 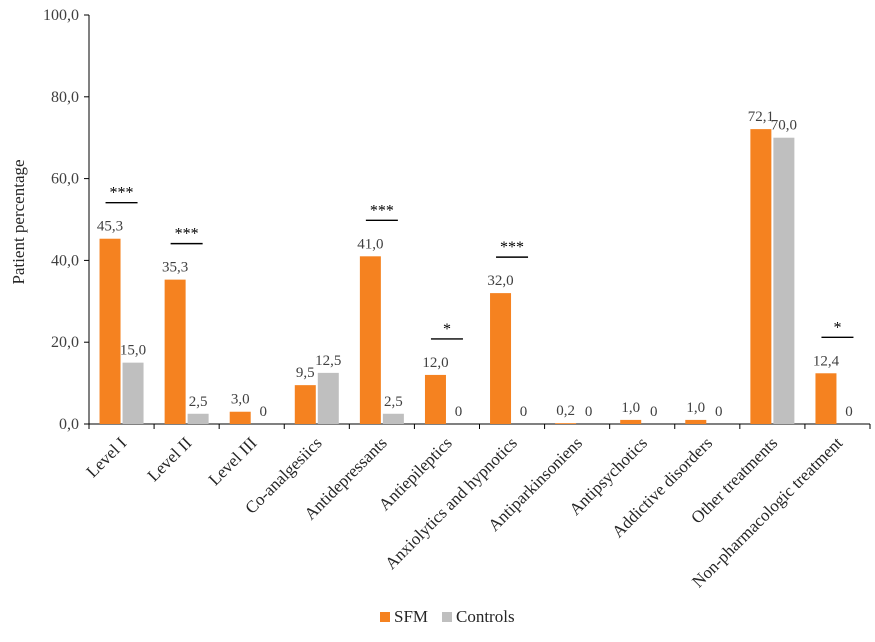 What do you see at coordinates (451, 503) in the screenshot?
I see `category-label-6: Anxiolytics and hypnotics` at bounding box center [451, 503].